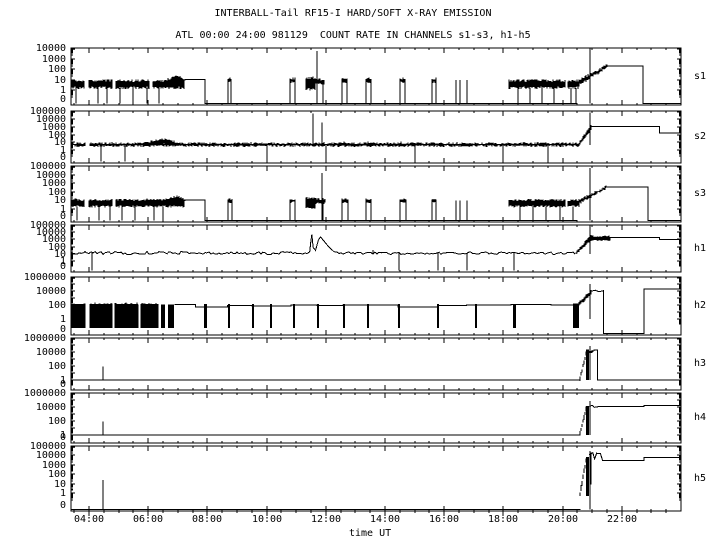 The width and height of the screenshot is (720, 550). Describe the element at coordinates (326, 519) in the screenshot. I see `x-tick-label: 12:00` at that location.